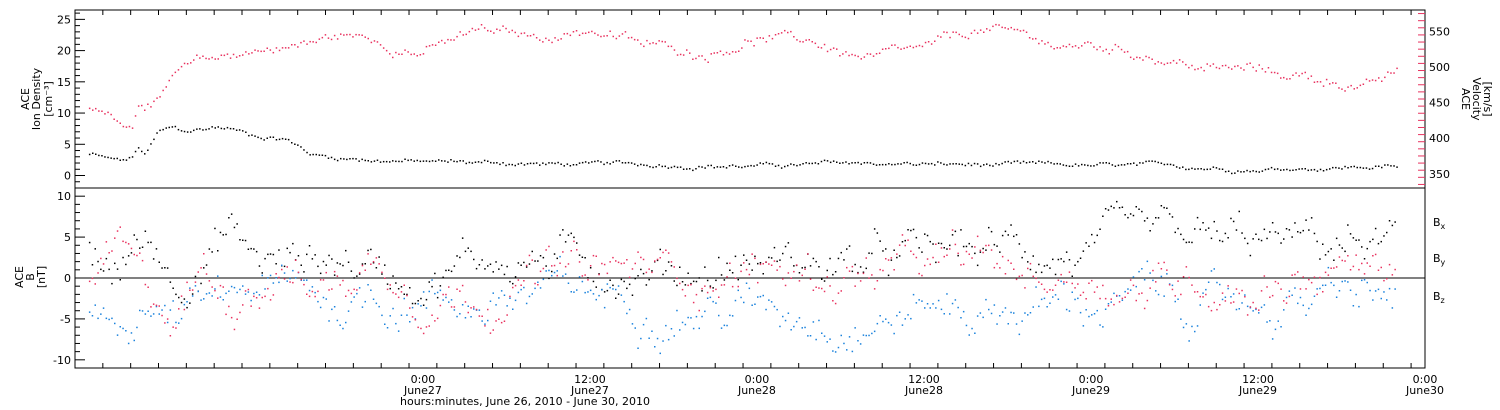 The image size is (1500, 410). I want to click on bx-legend-label: Bx, so click(1439, 223).